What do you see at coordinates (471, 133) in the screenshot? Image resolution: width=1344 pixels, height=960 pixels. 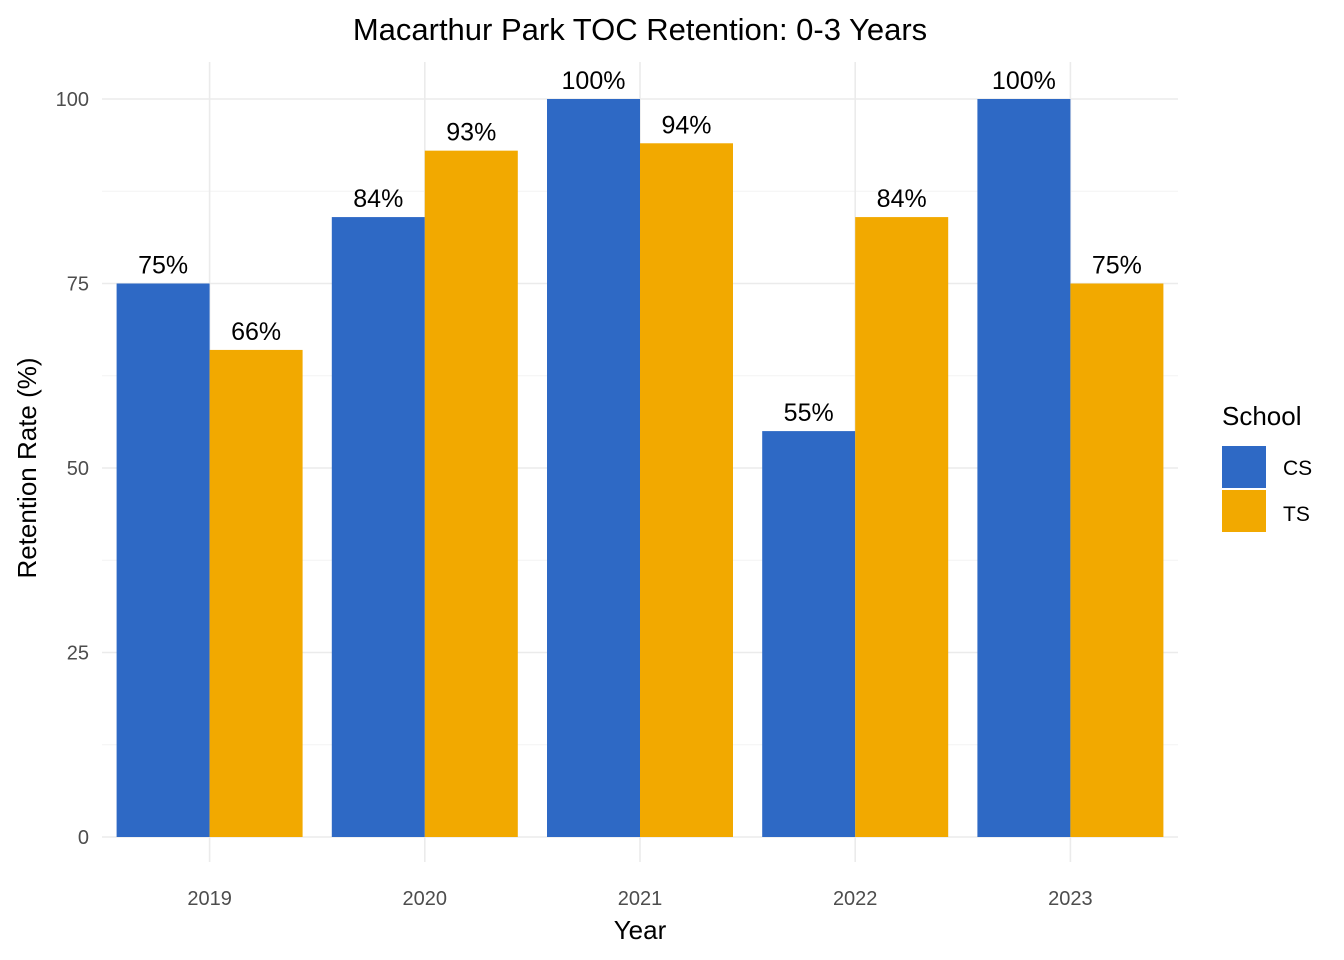 I see `data-label-ts-2020: 93%` at bounding box center [471, 133].